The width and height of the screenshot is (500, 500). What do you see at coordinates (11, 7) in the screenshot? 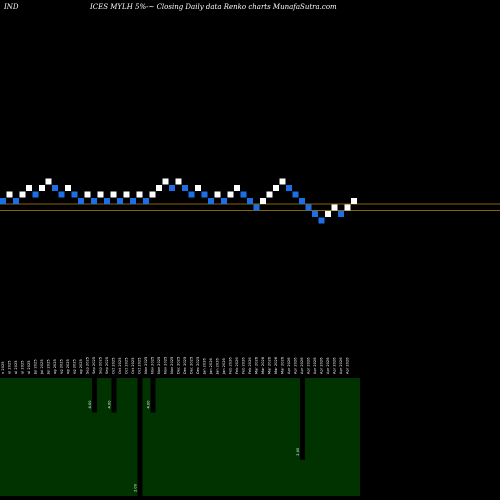
I see `symbol-prefix: IND` at bounding box center [11, 7].